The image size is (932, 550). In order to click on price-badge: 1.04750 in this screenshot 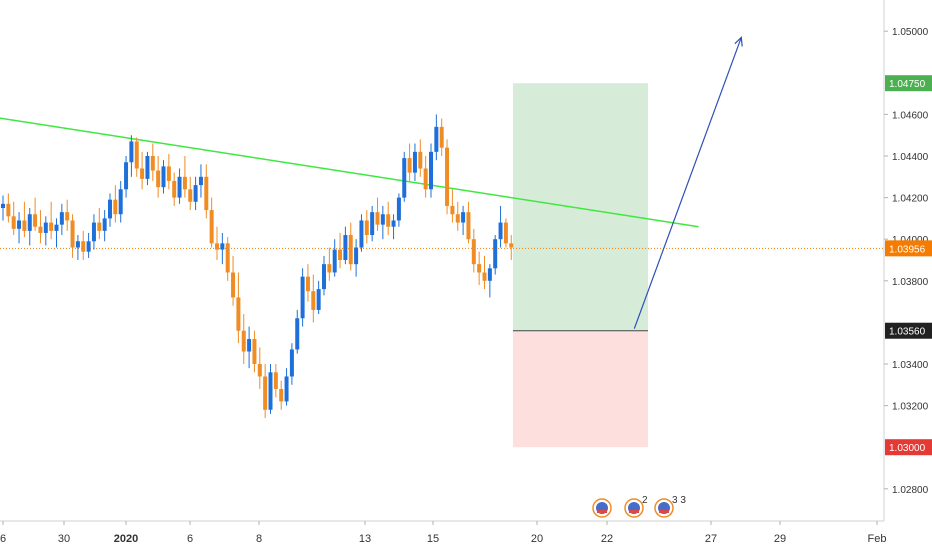, I will do `click(908, 83)`.